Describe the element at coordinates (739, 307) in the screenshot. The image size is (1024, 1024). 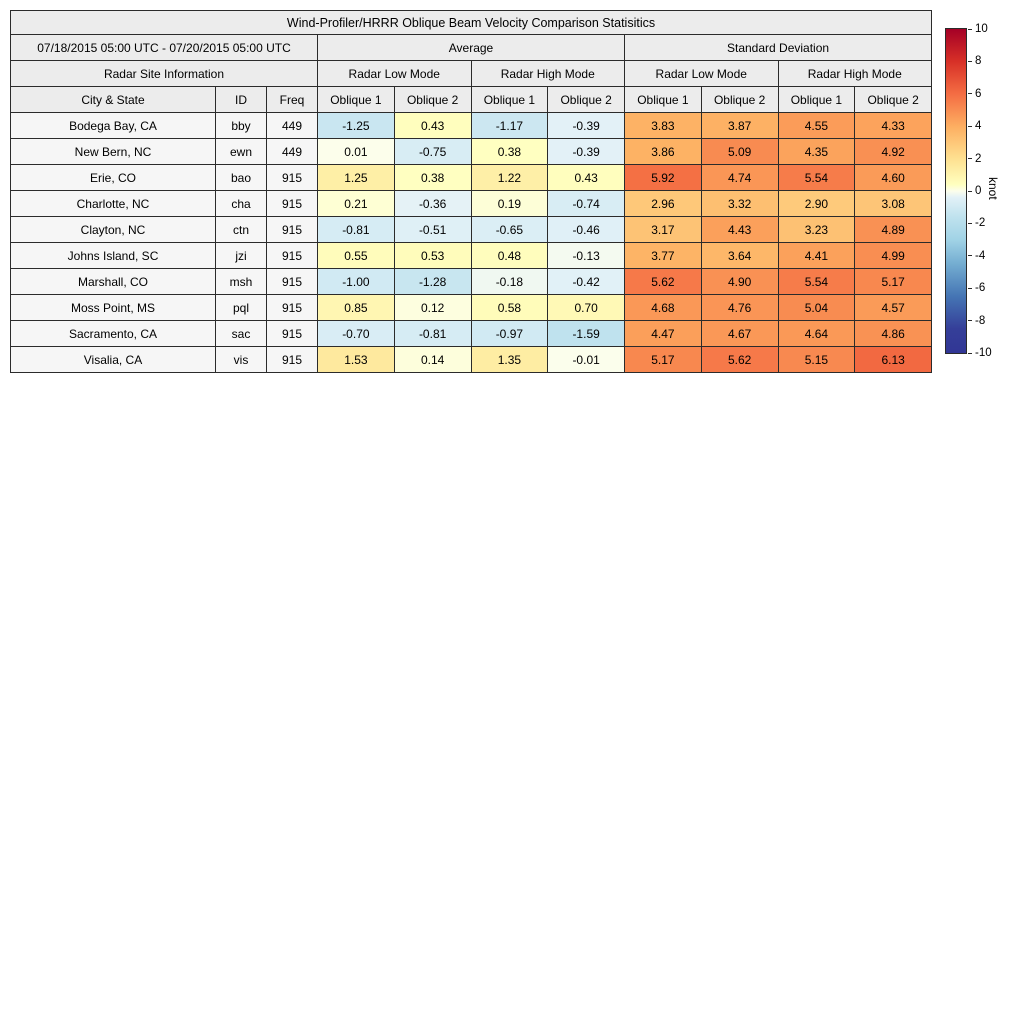
I see `value-cell: 4.76` at that location.